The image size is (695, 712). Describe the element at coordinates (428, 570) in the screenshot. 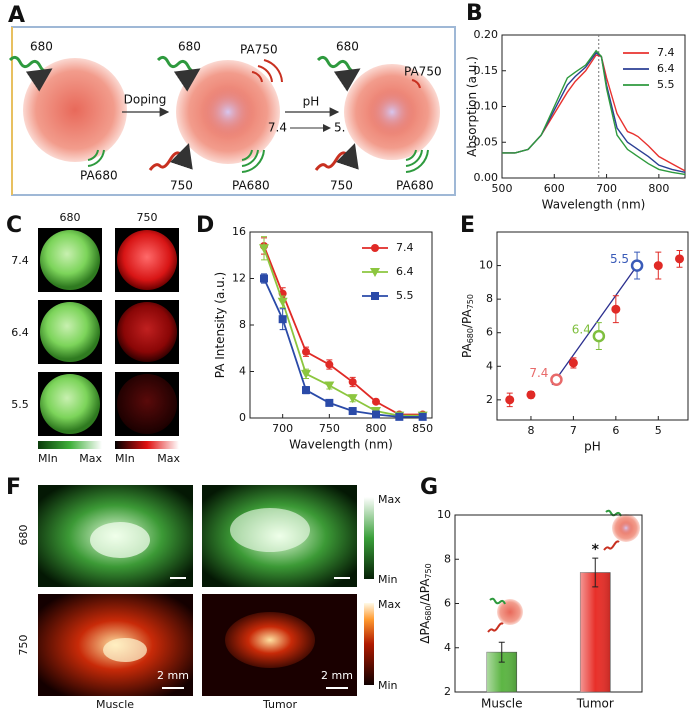

I see `y-axis-label-part: 750` at that location.